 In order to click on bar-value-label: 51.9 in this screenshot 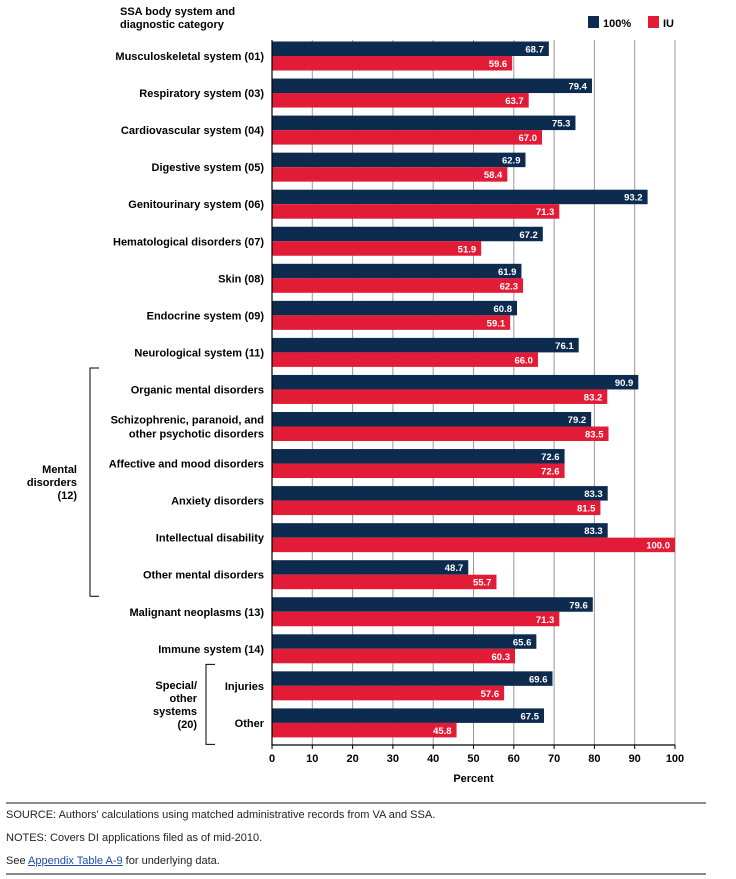, I will do `click(467, 249)`.